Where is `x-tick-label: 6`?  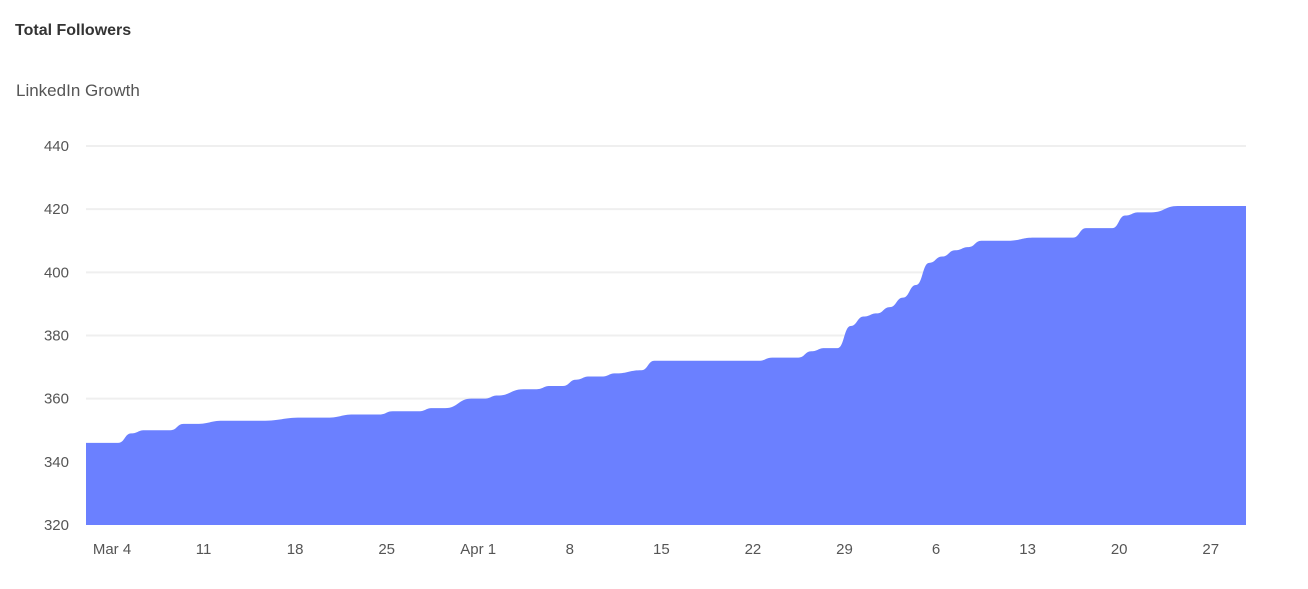
x-tick-label: 6 is located at coordinates (936, 549).